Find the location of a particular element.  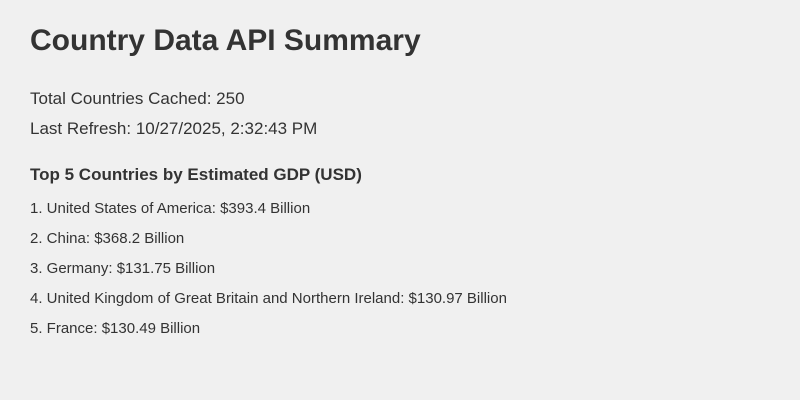

last-refresh: Last Refresh: 10/27/2025, 2:32:43 PM is located at coordinates (174, 128).